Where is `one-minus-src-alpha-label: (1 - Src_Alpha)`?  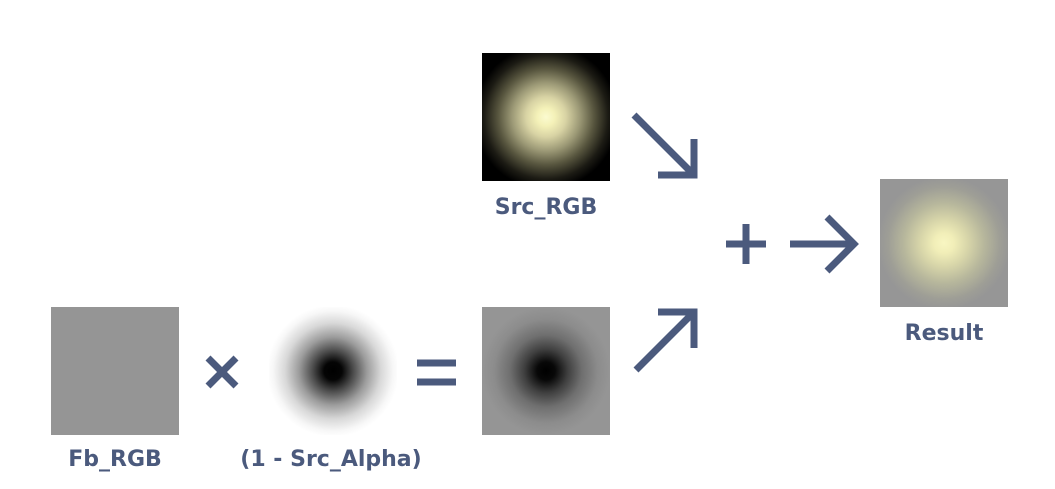 one-minus-src-alpha-label: (1 - Src_Alpha) is located at coordinates (331, 459).